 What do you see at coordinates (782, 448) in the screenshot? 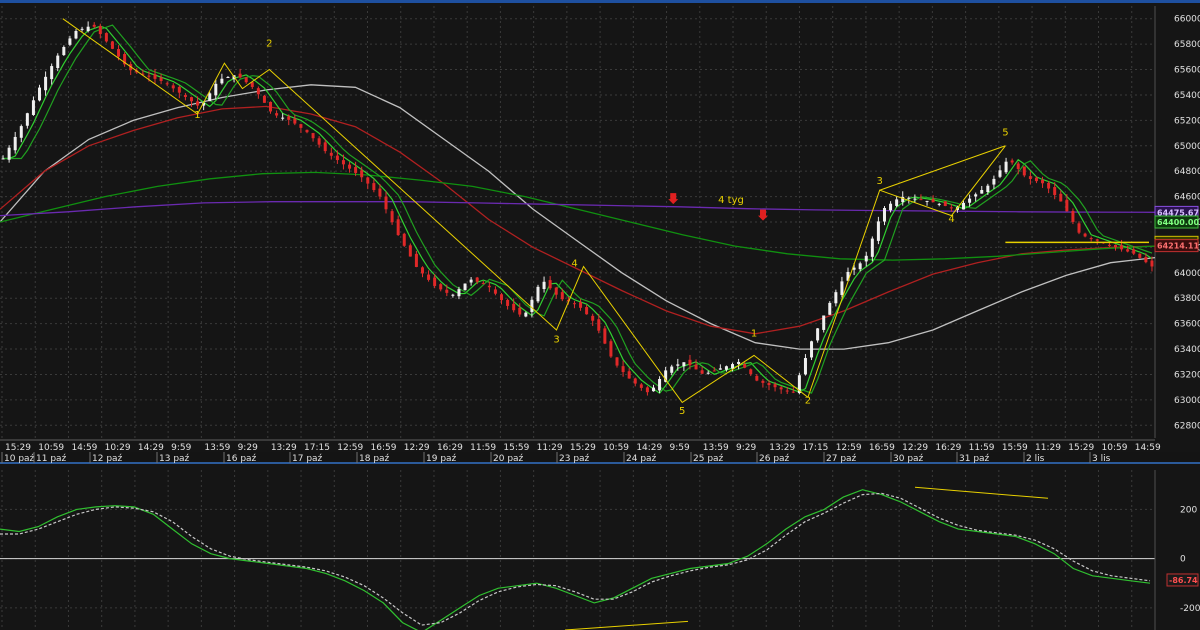
I see `time-tick-label: 13:29` at bounding box center [782, 448].